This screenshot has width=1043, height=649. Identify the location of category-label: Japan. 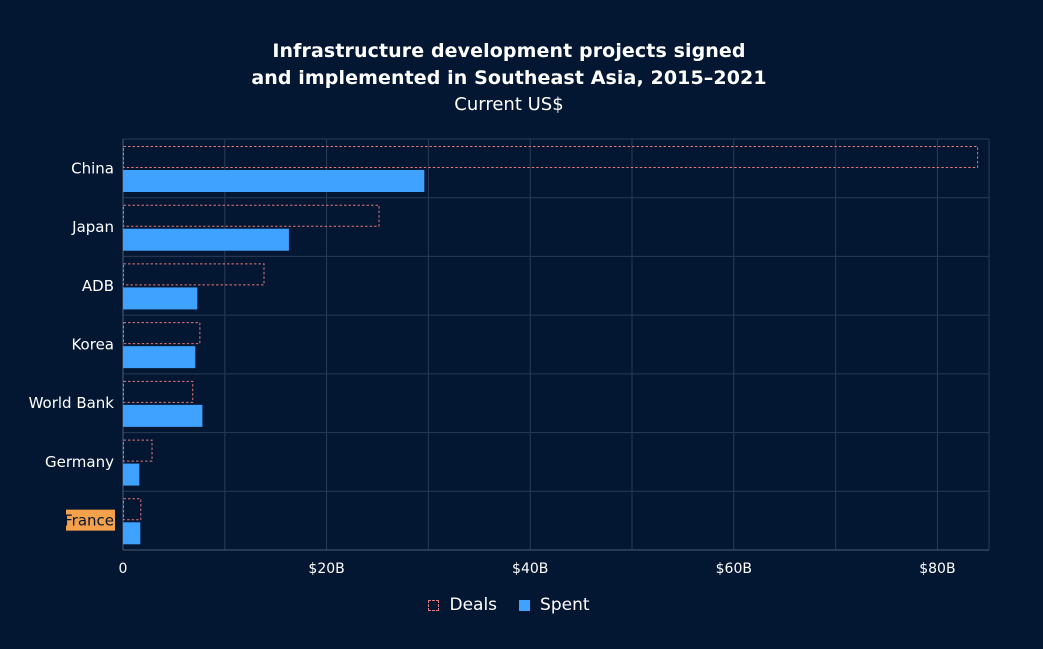
(92, 227).